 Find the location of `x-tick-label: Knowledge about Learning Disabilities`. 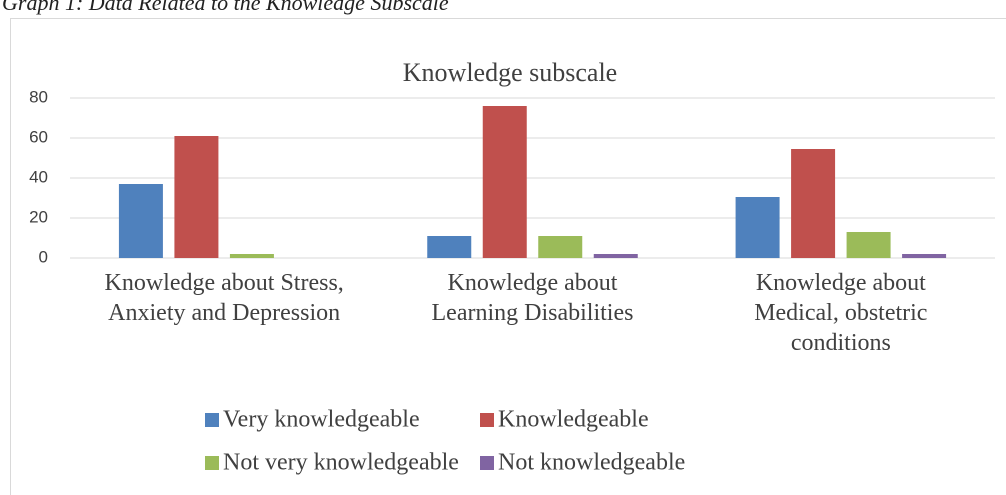

x-tick-label: Knowledge about Learning Disabilities is located at coordinates (532, 298).